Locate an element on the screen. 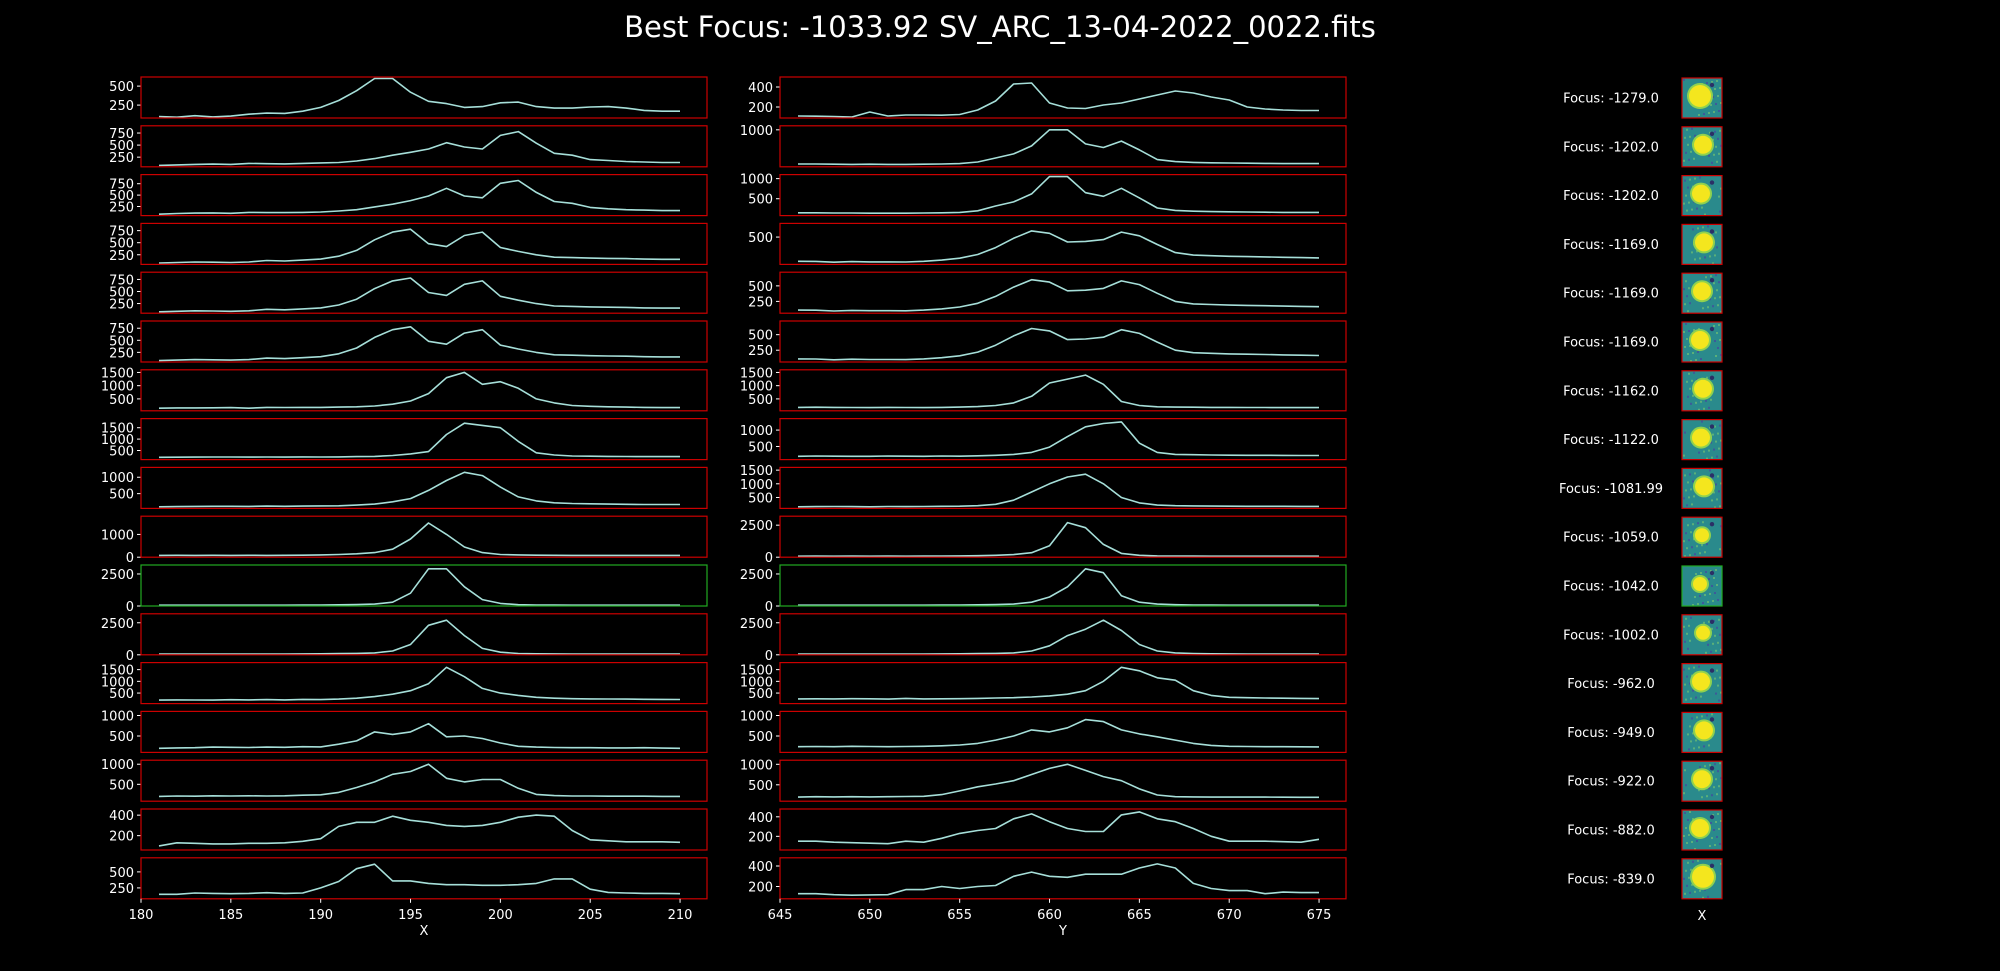 The height and width of the screenshot is (971, 2000). focus-label-7: Focus: -1162.0 is located at coordinates (1611, 391).